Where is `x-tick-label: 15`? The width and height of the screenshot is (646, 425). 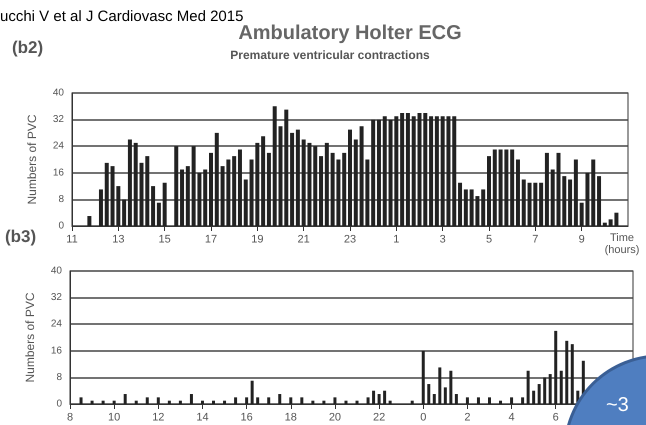
x-tick-label: 15 is located at coordinates (164, 240).